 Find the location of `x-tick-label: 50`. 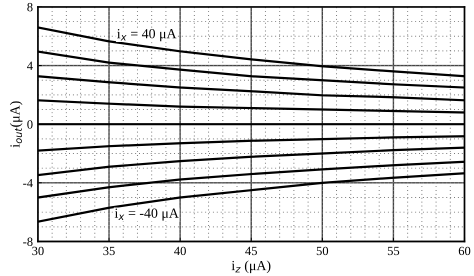

x-tick-label: 50 is located at coordinates (322, 251).